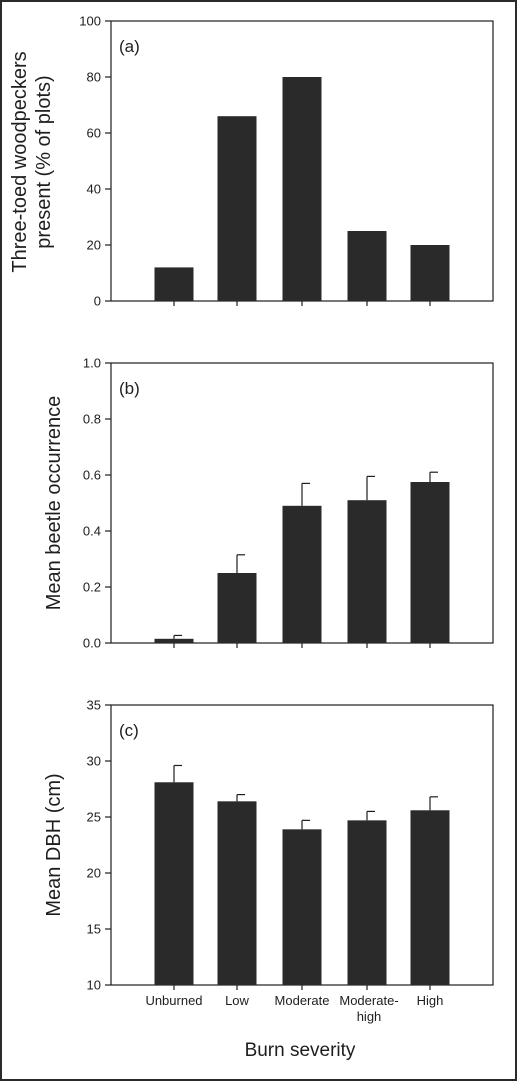  What do you see at coordinates (94, 189) in the screenshot?
I see `y-tick-label: 40` at bounding box center [94, 189].